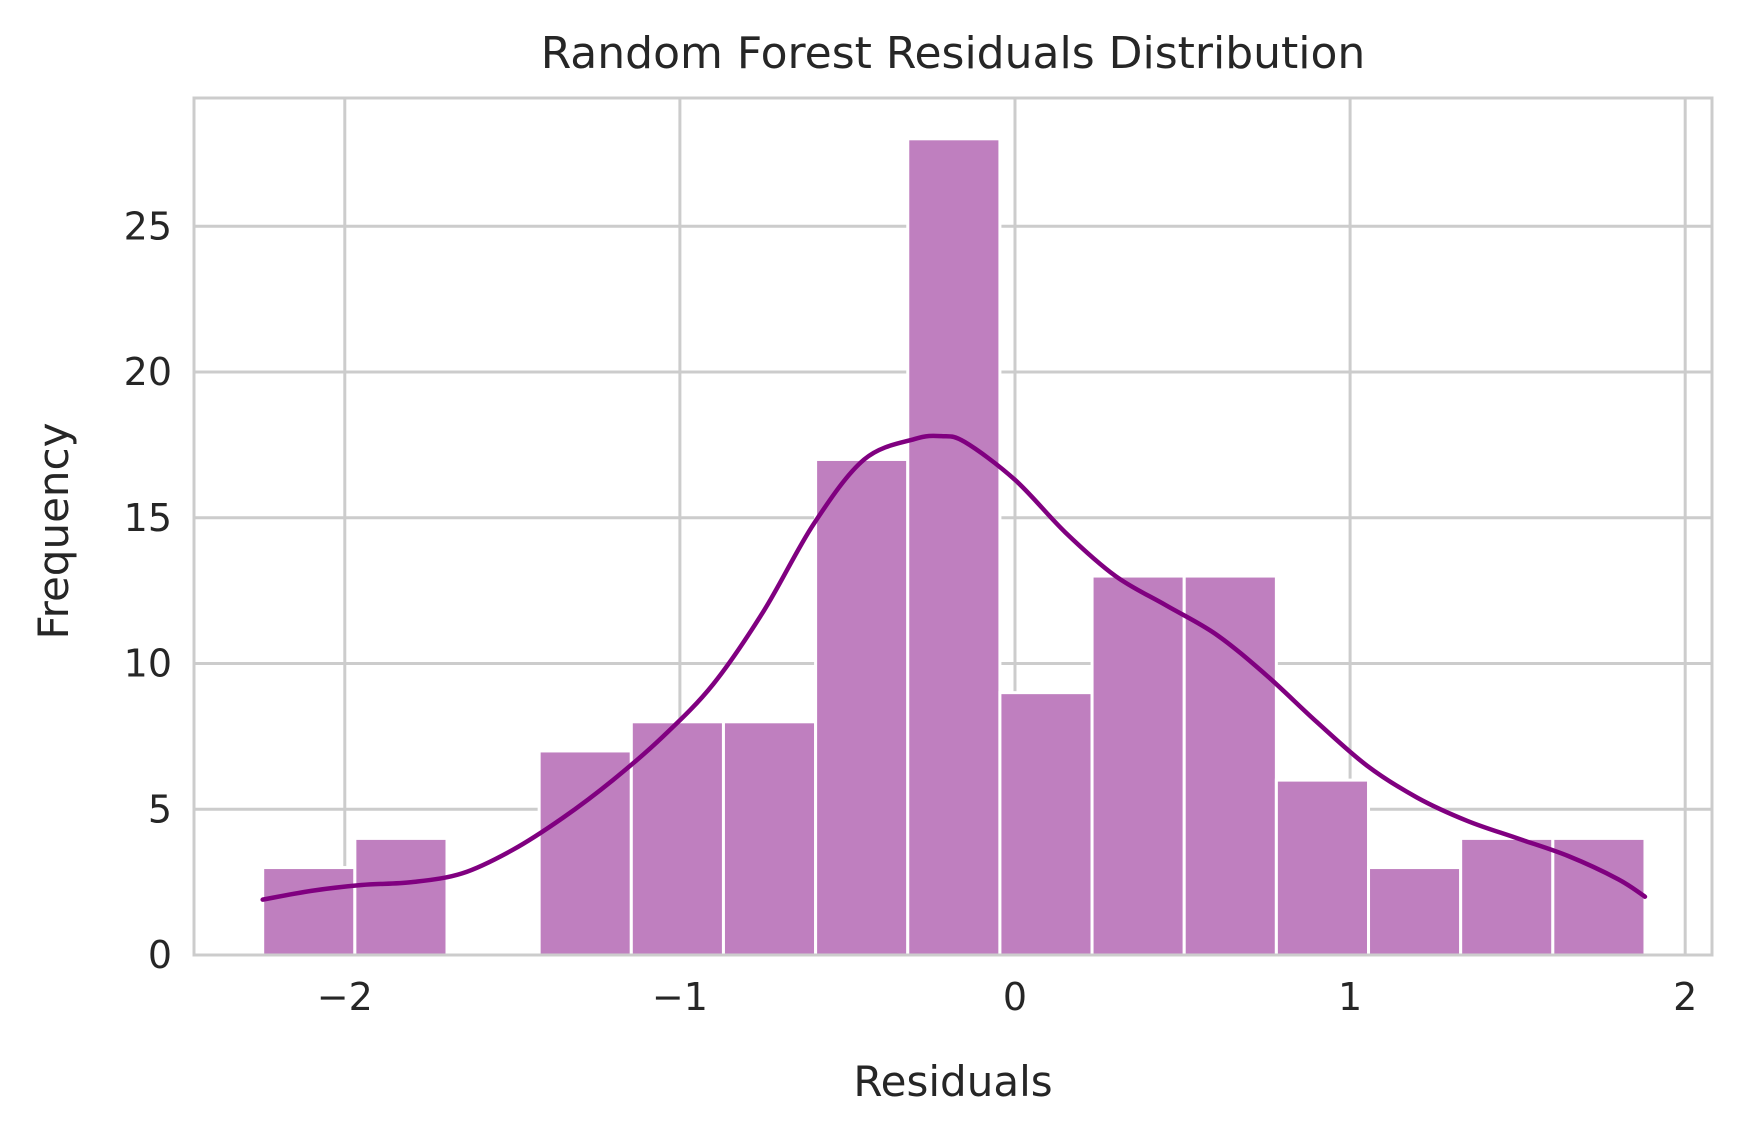 Image resolution: width=1737 pixels, height=1135 pixels. What do you see at coordinates (148, 372) in the screenshot?
I see `y-tick-label: 20` at bounding box center [148, 372].